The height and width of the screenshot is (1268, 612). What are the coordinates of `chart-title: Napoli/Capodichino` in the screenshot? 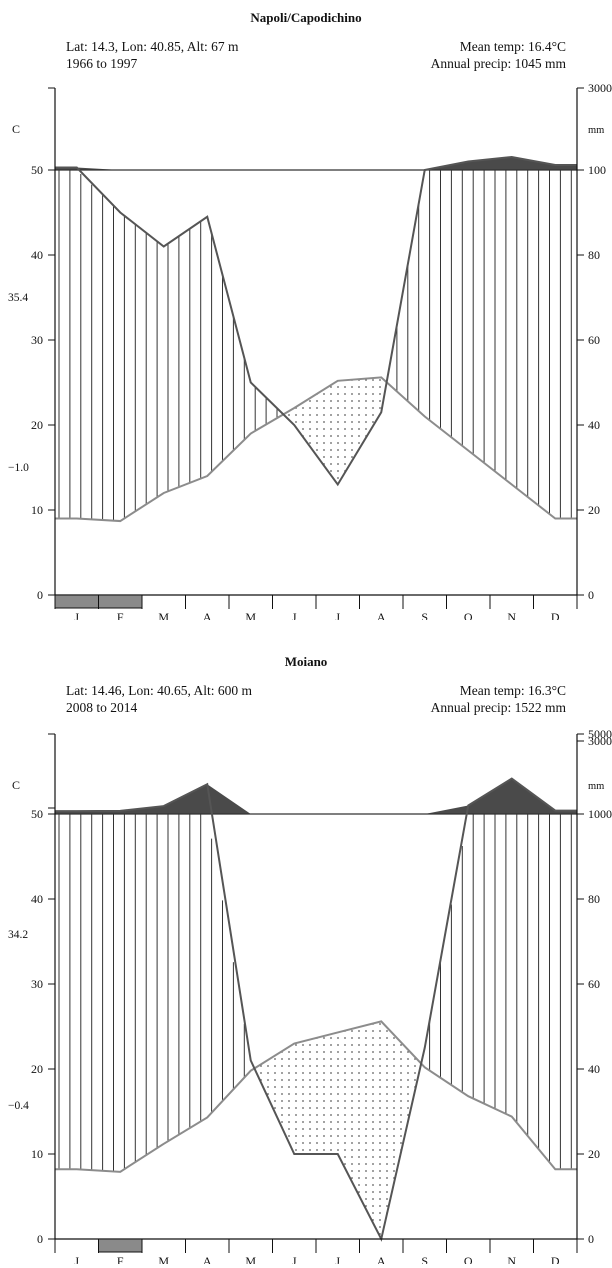 It's located at (306, 17).